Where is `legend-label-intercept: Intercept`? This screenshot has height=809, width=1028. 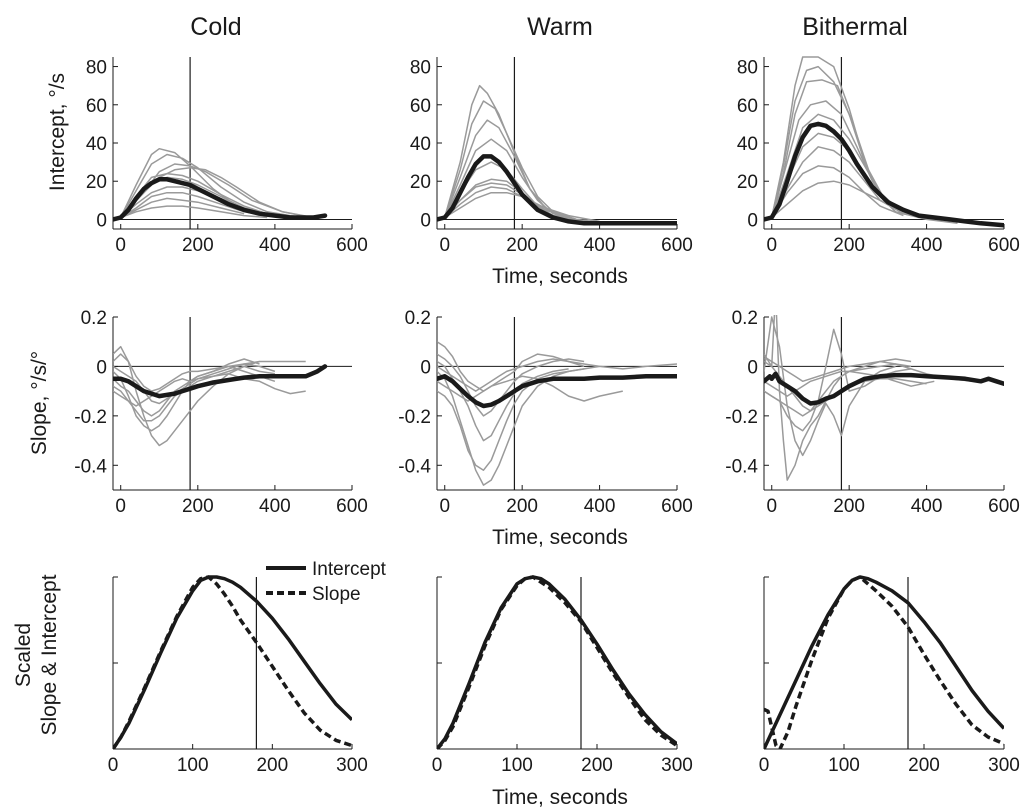
legend-label-intercept: Intercept is located at coordinates (349, 569).